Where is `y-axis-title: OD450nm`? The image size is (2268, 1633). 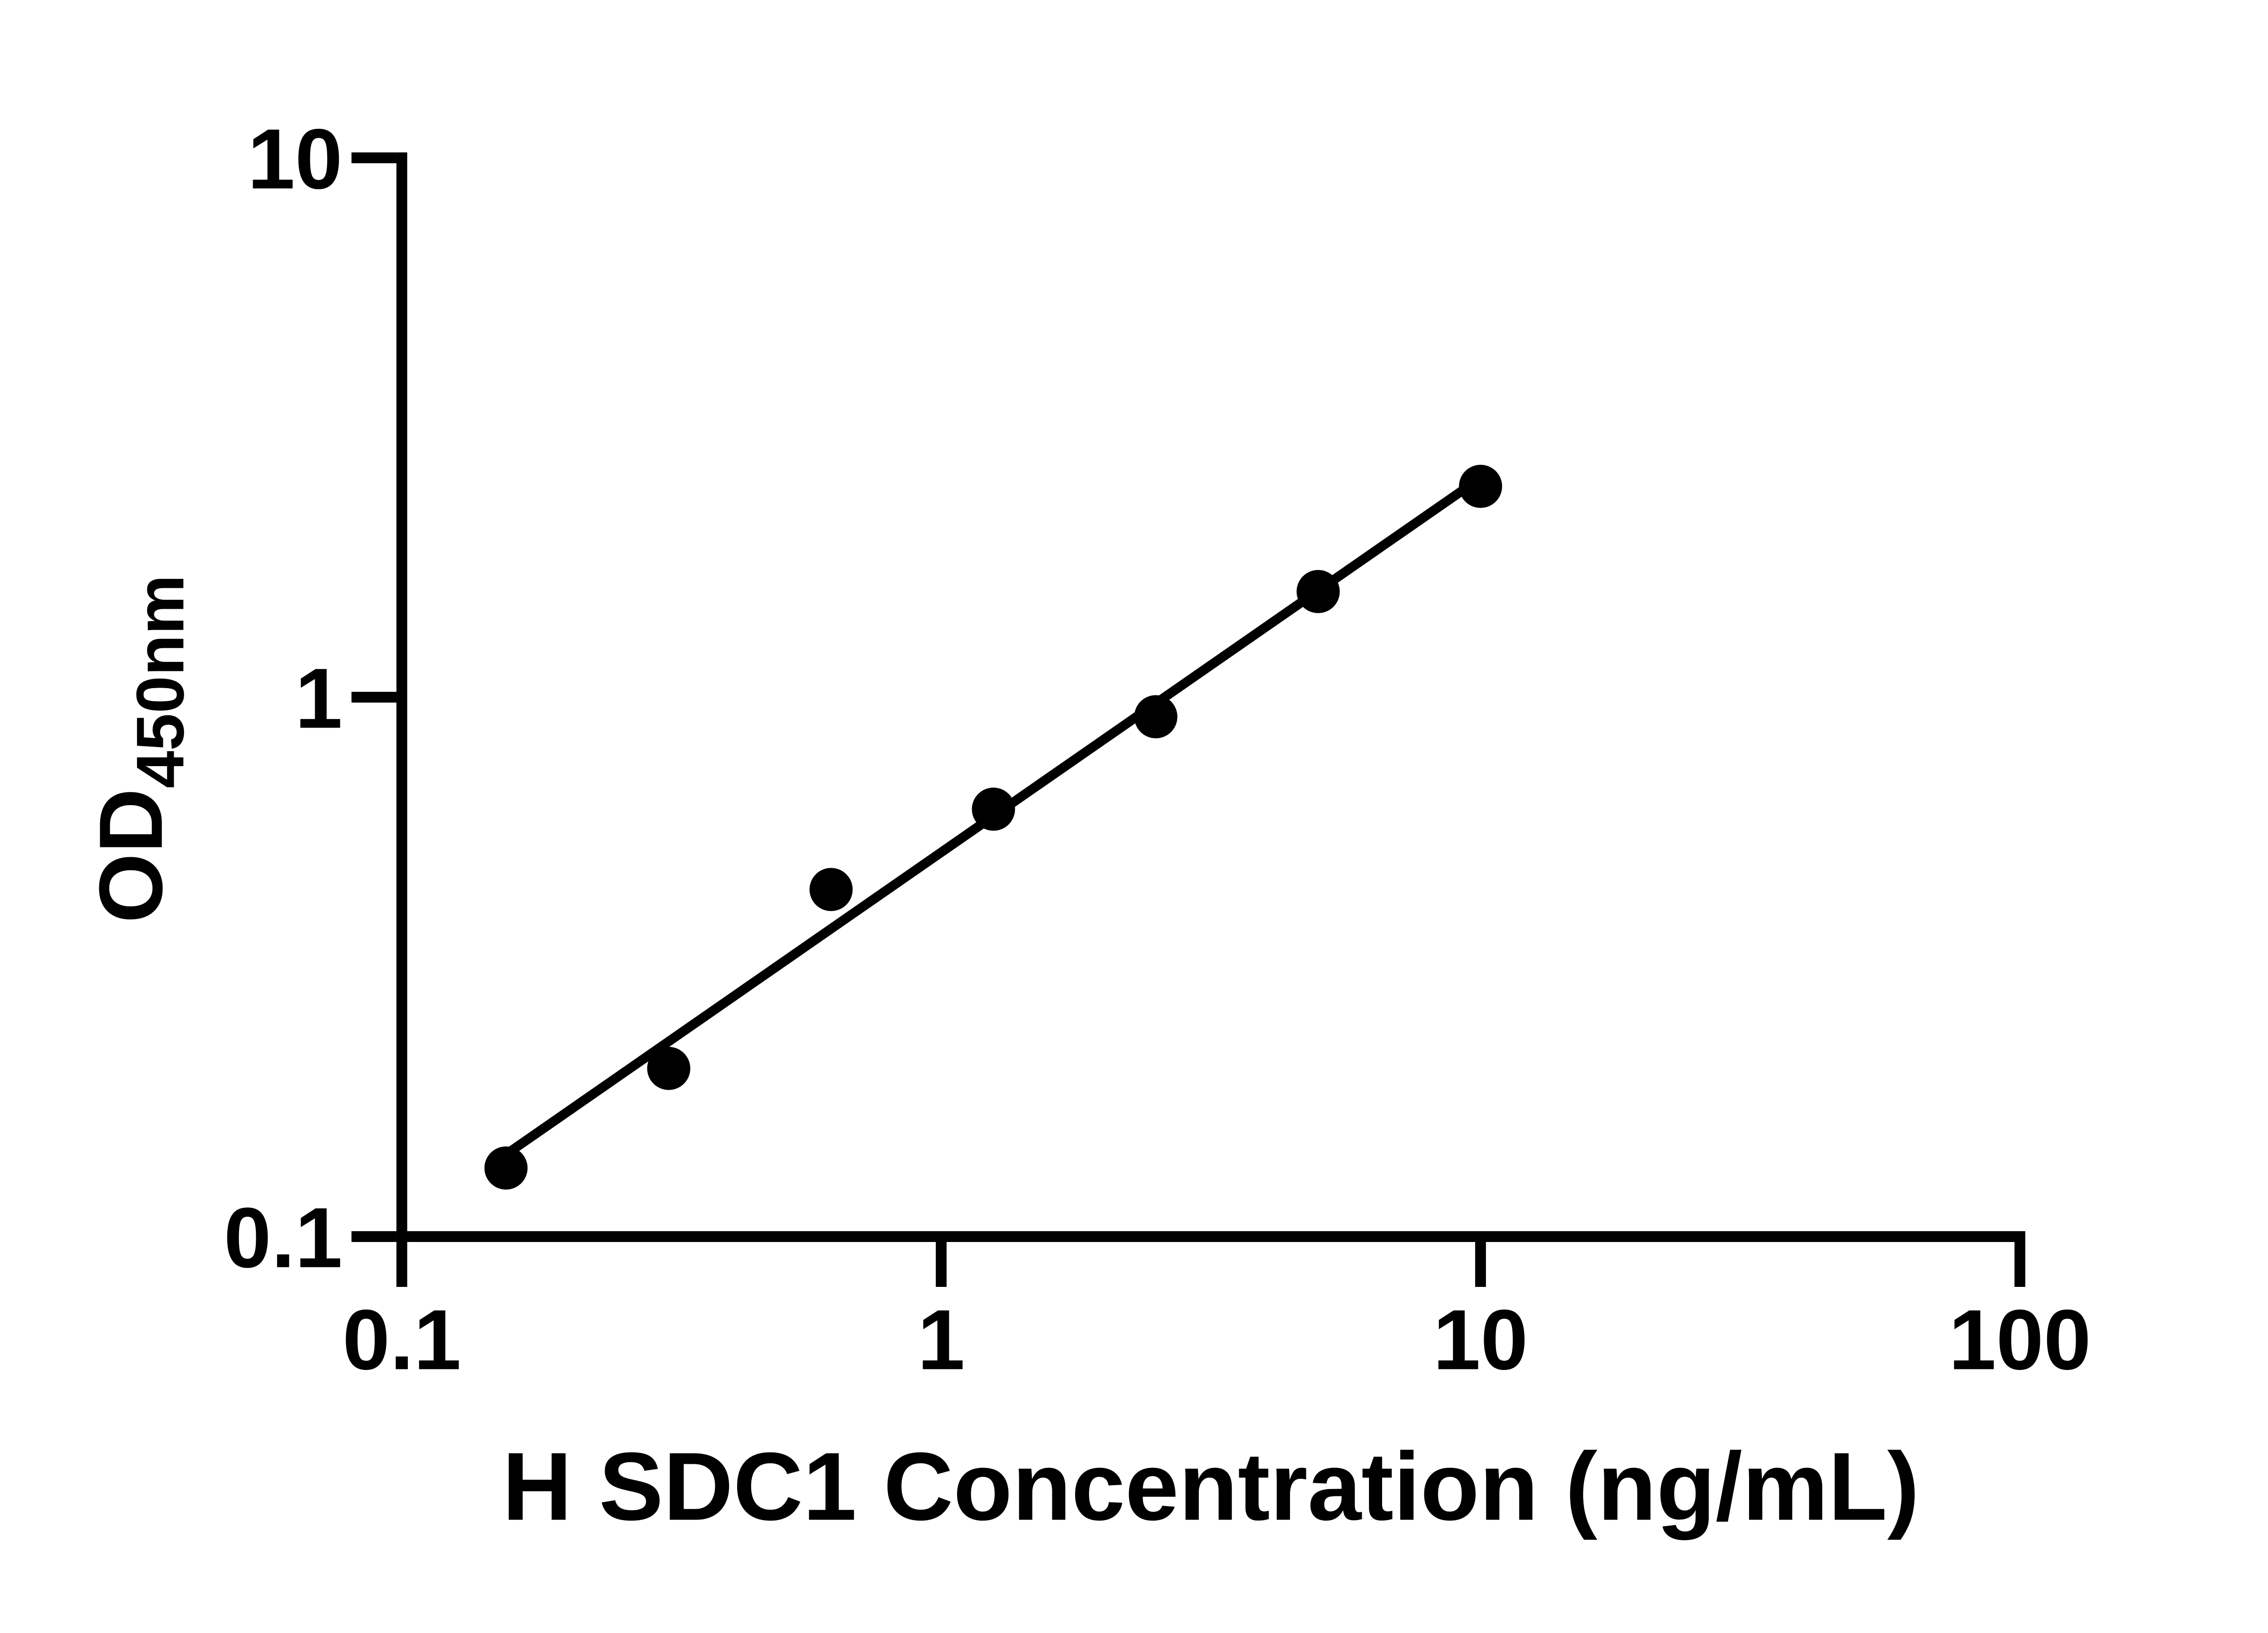 y-axis-title: OD450nm is located at coordinates (140, 749).